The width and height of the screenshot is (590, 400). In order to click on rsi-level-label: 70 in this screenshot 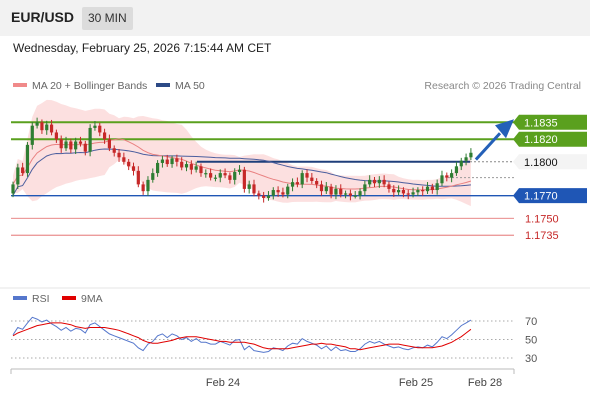, I will do `click(531, 322)`.